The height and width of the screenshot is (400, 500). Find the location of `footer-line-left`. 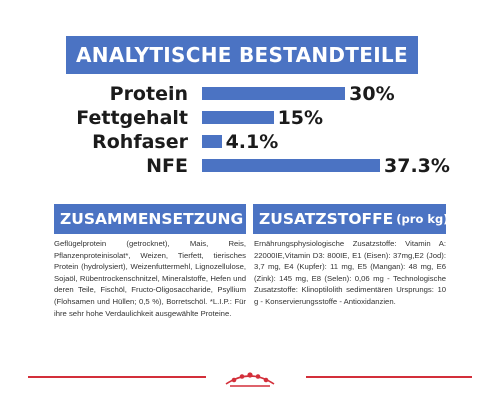

footer-line-left is located at coordinates (117, 377).